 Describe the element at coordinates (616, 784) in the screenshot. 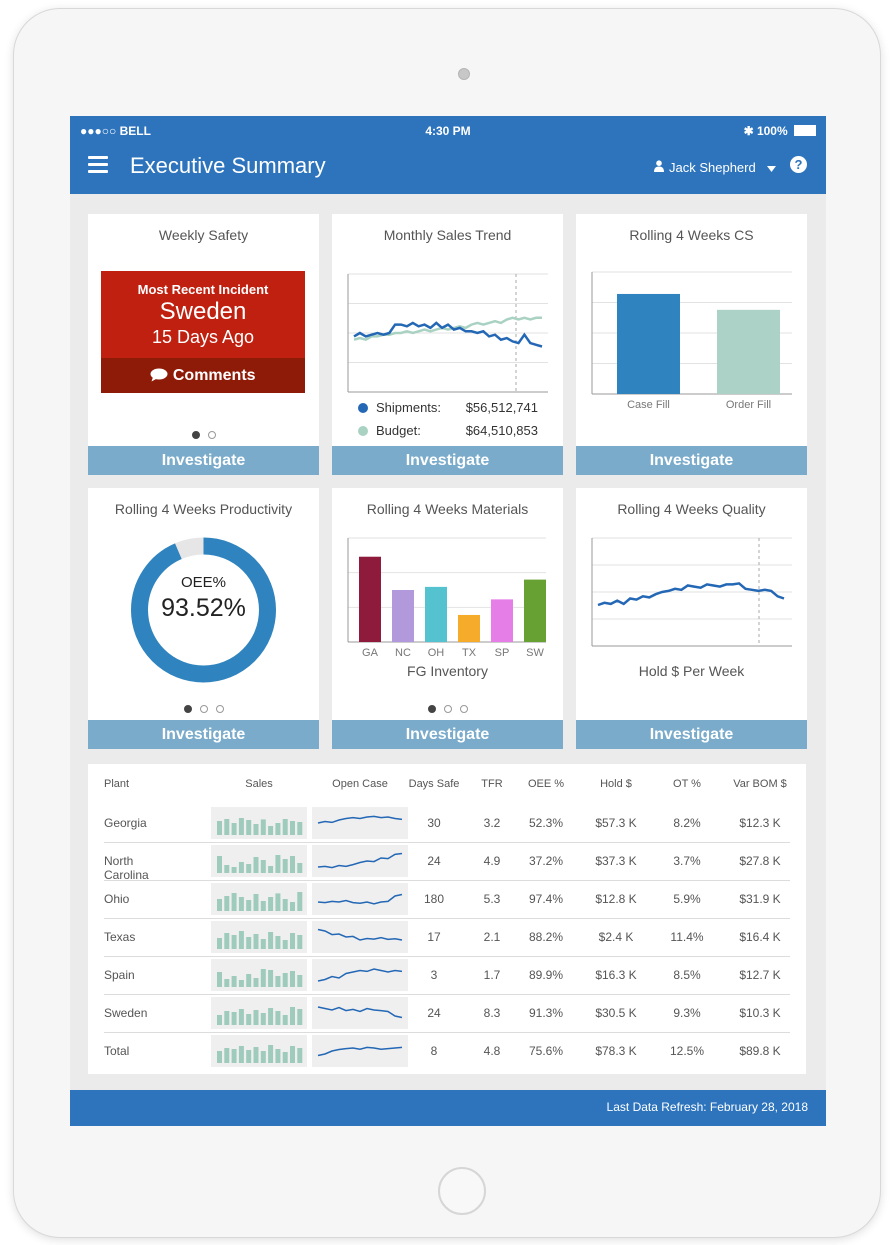

I see `column-header: Hold $` at that location.